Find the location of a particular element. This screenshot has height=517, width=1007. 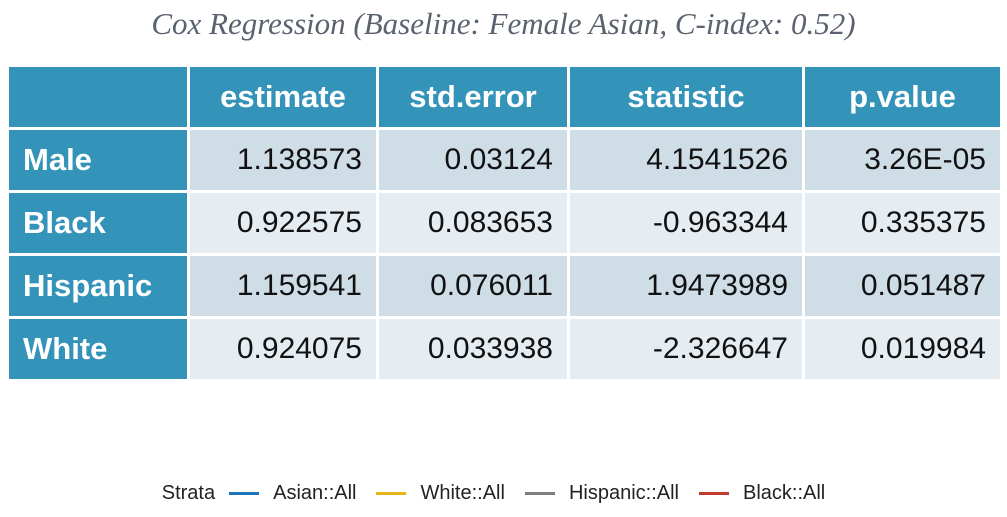

corner-cell is located at coordinates (98, 97).